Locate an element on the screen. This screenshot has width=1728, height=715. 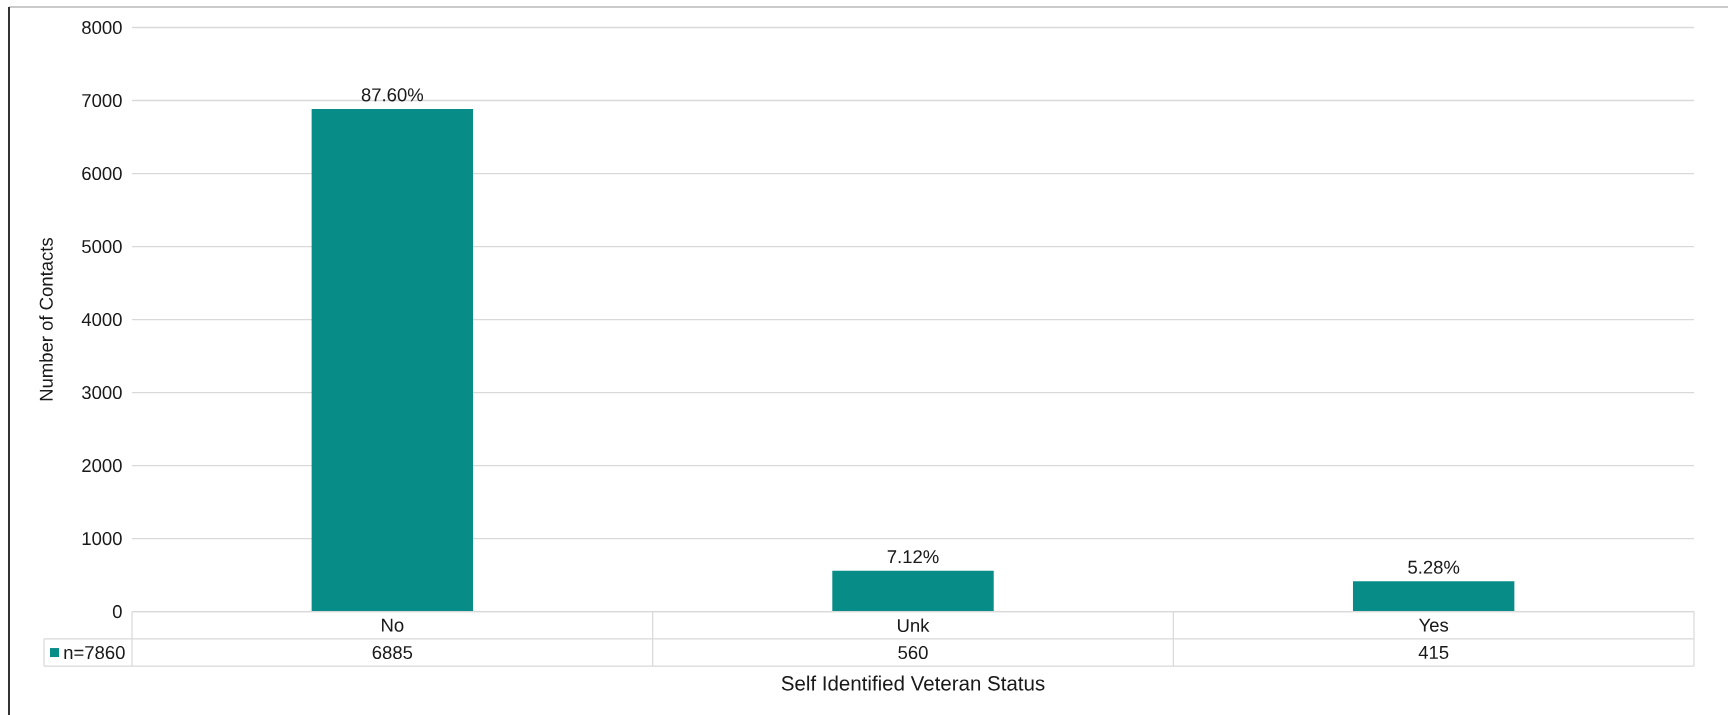
y-tick-label: 2000 is located at coordinates (102, 466).